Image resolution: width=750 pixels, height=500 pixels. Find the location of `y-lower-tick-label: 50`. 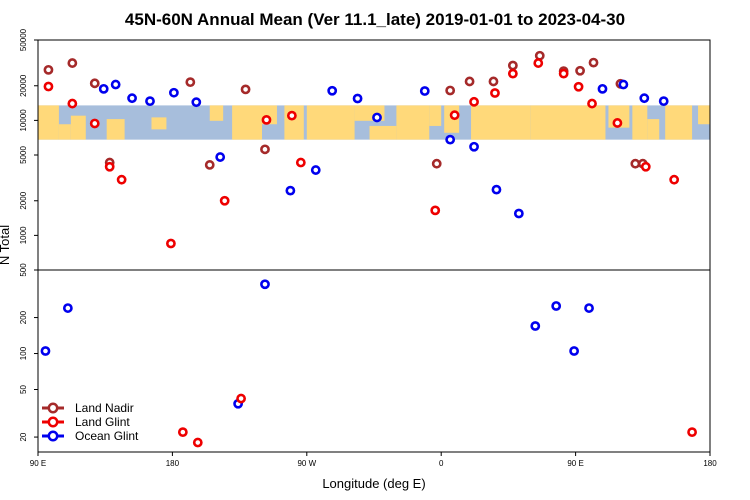

y-lower-tick-label: 50 is located at coordinates (23, 389).